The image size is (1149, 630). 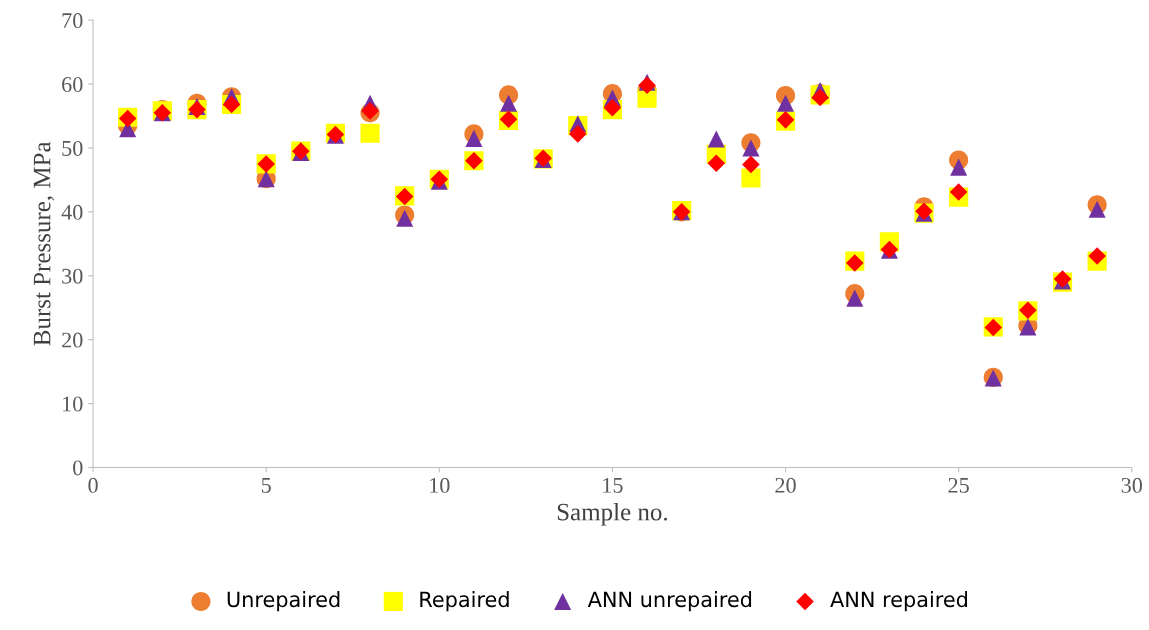 What do you see at coordinates (958, 485) in the screenshot?
I see `x-tick-label: 25` at bounding box center [958, 485].